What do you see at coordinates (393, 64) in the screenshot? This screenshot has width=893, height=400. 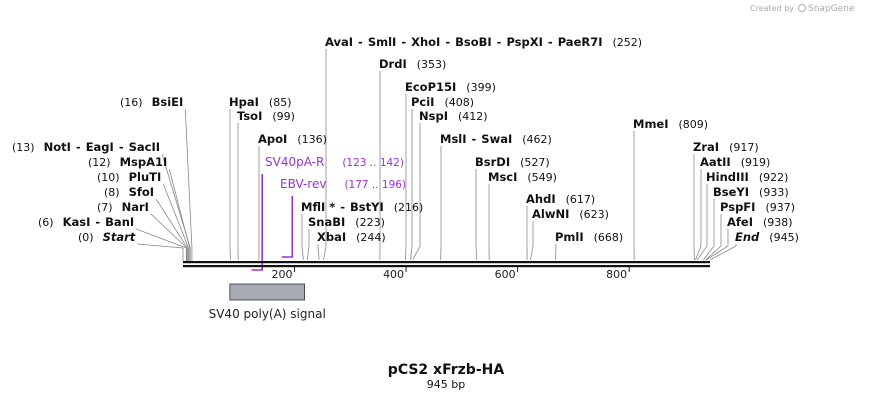 I see `enzyme-name: DrdI` at bounding box center [393, 64].